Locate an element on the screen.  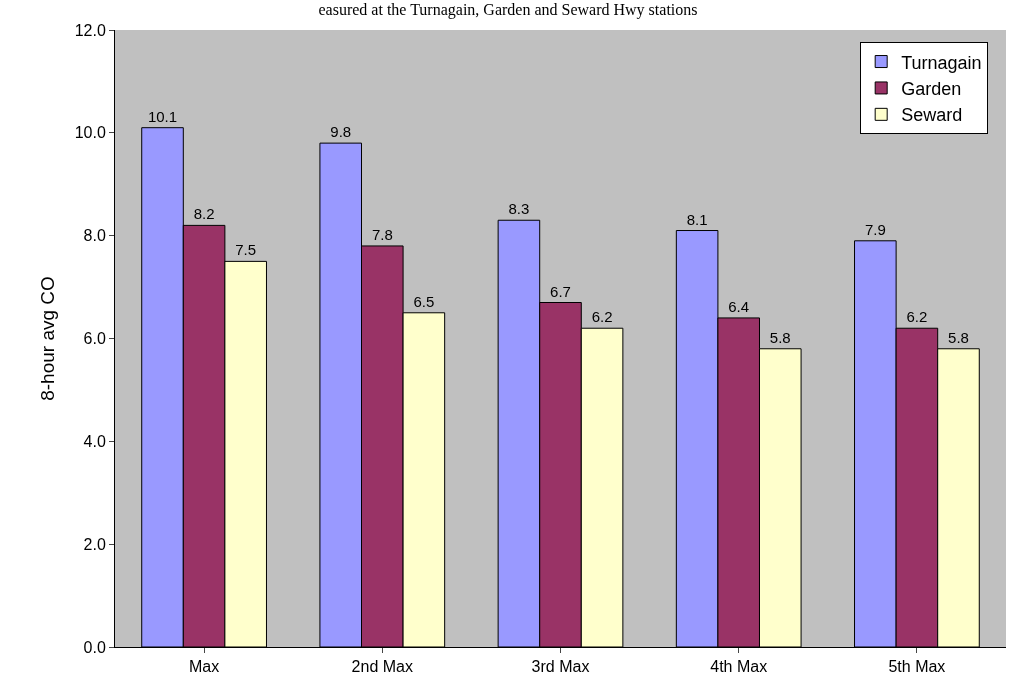
y-tick-label: 4.0 is located at coordinates (94, 441).